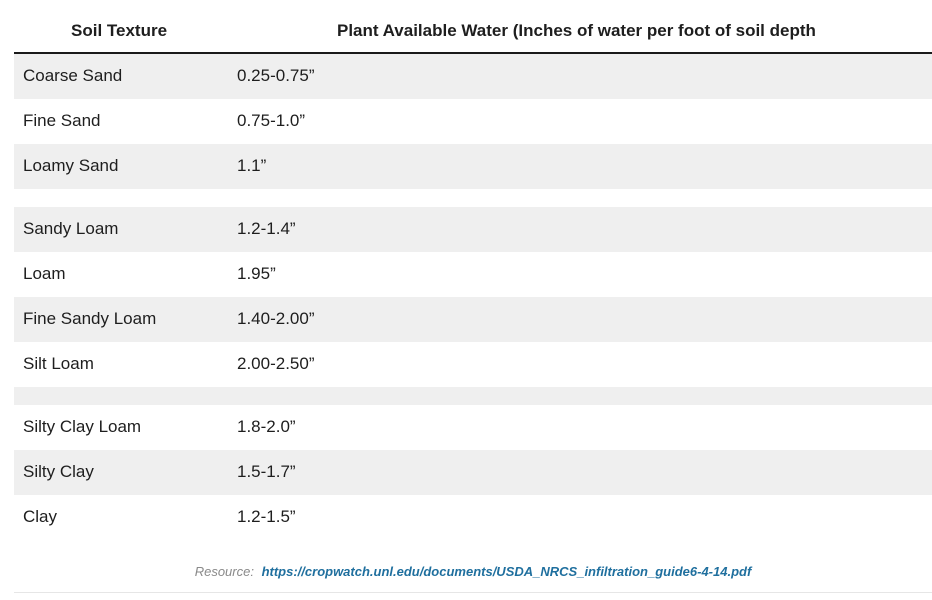  I want to click on table-row: Silt Loam 2.00-2.50”, so click(473, 364).